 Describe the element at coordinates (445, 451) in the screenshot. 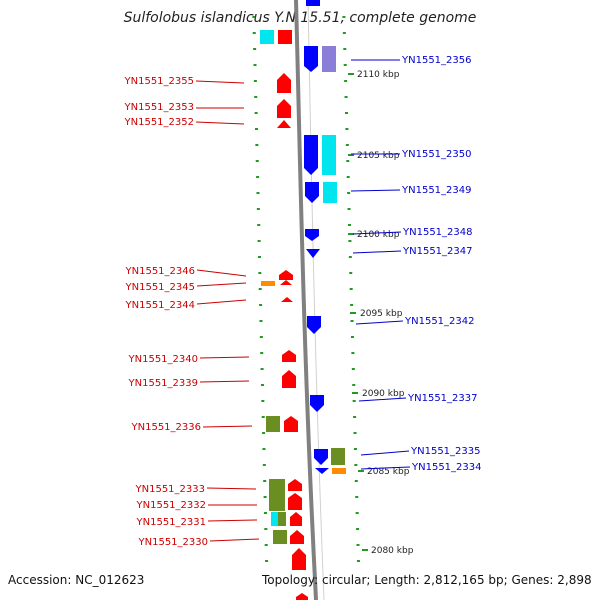

I see `gene-label-2335: YN1551_2335` at that location.